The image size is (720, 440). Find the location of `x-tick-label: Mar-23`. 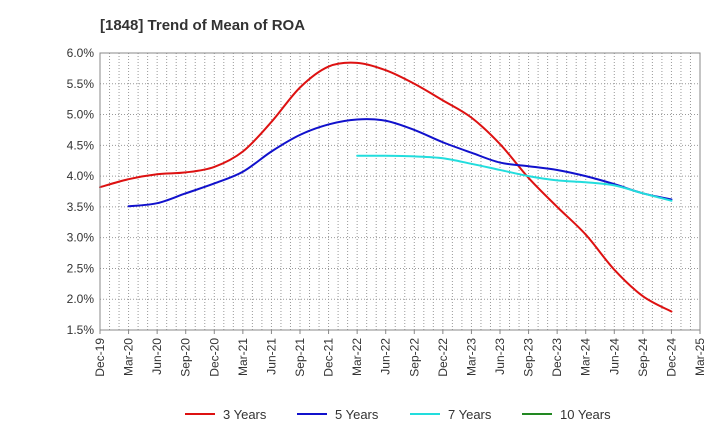

x-tick-label: Mar-23 is located at coordinates (471, 357).